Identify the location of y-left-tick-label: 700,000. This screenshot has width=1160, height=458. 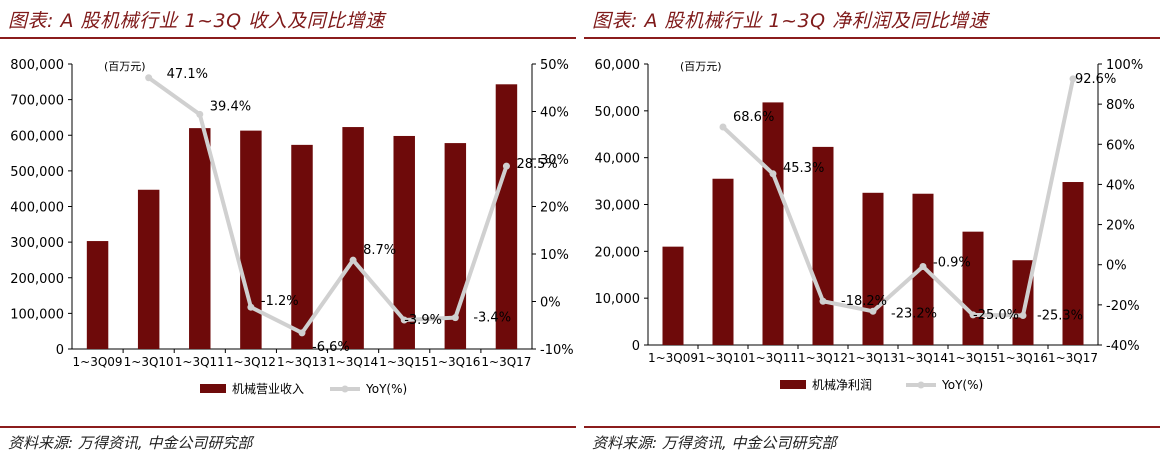
(37, 101).